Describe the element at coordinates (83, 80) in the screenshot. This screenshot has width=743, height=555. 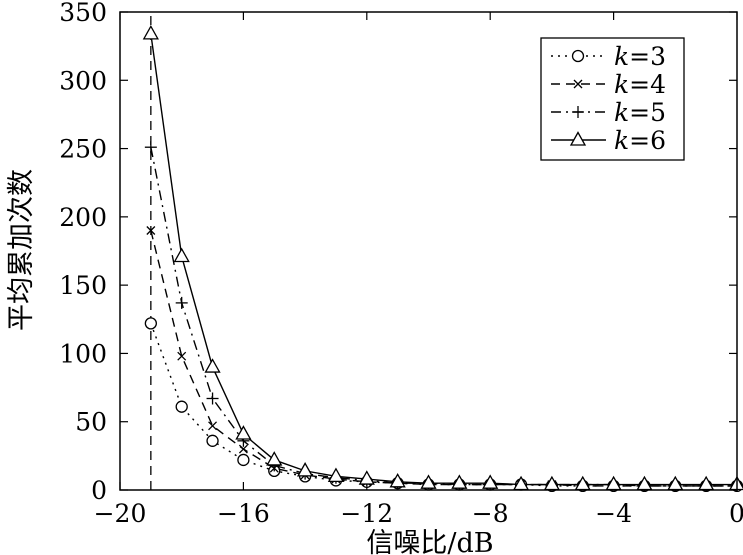
I see `y-tick-label: 300` at that location.